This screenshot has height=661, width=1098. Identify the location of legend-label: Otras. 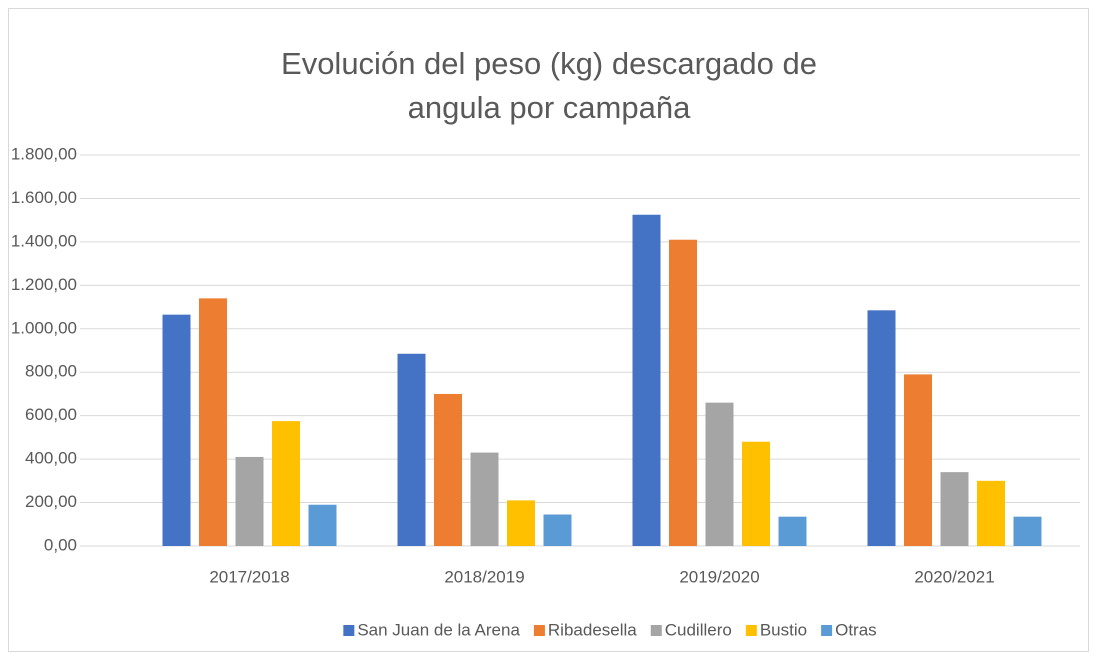
(856, 629).